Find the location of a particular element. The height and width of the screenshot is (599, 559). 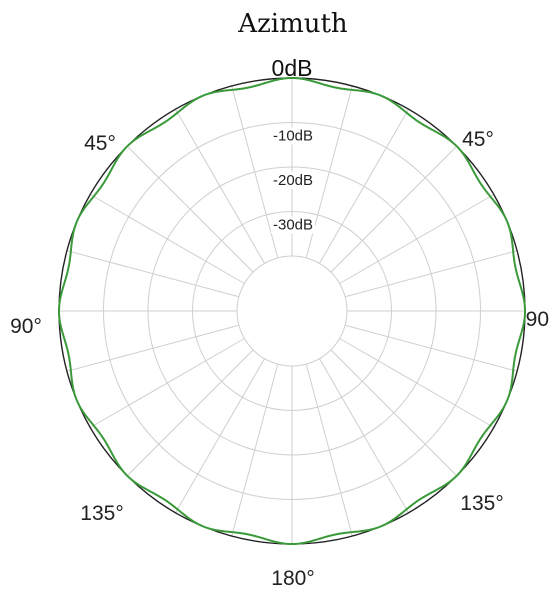

ring-label: -20dB is located at coordinates (293, 180).